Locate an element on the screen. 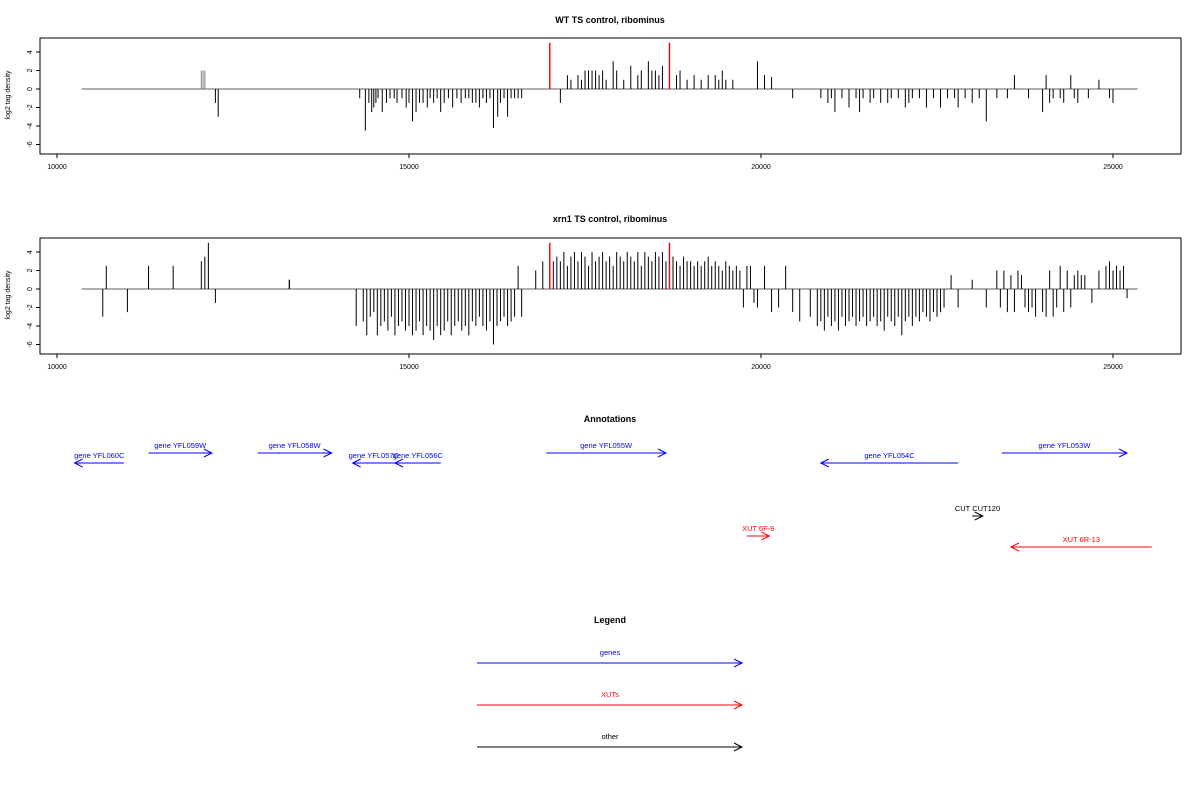 The height and width of the screenshot is (800, 1200). legend-title: Legend is located at coordinates (610, 620).